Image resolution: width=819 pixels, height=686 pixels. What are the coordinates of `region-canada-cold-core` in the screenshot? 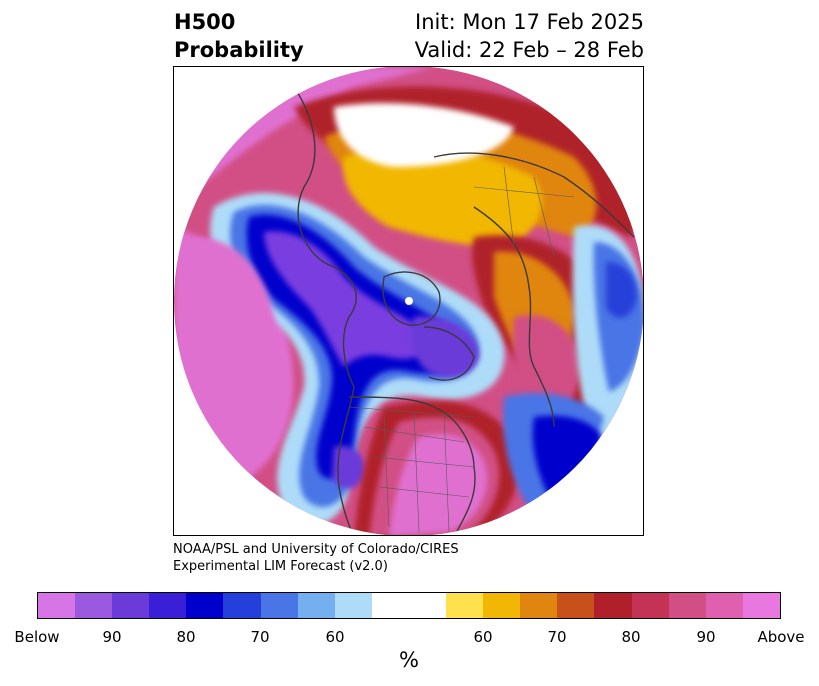 It's located at (346, 299).